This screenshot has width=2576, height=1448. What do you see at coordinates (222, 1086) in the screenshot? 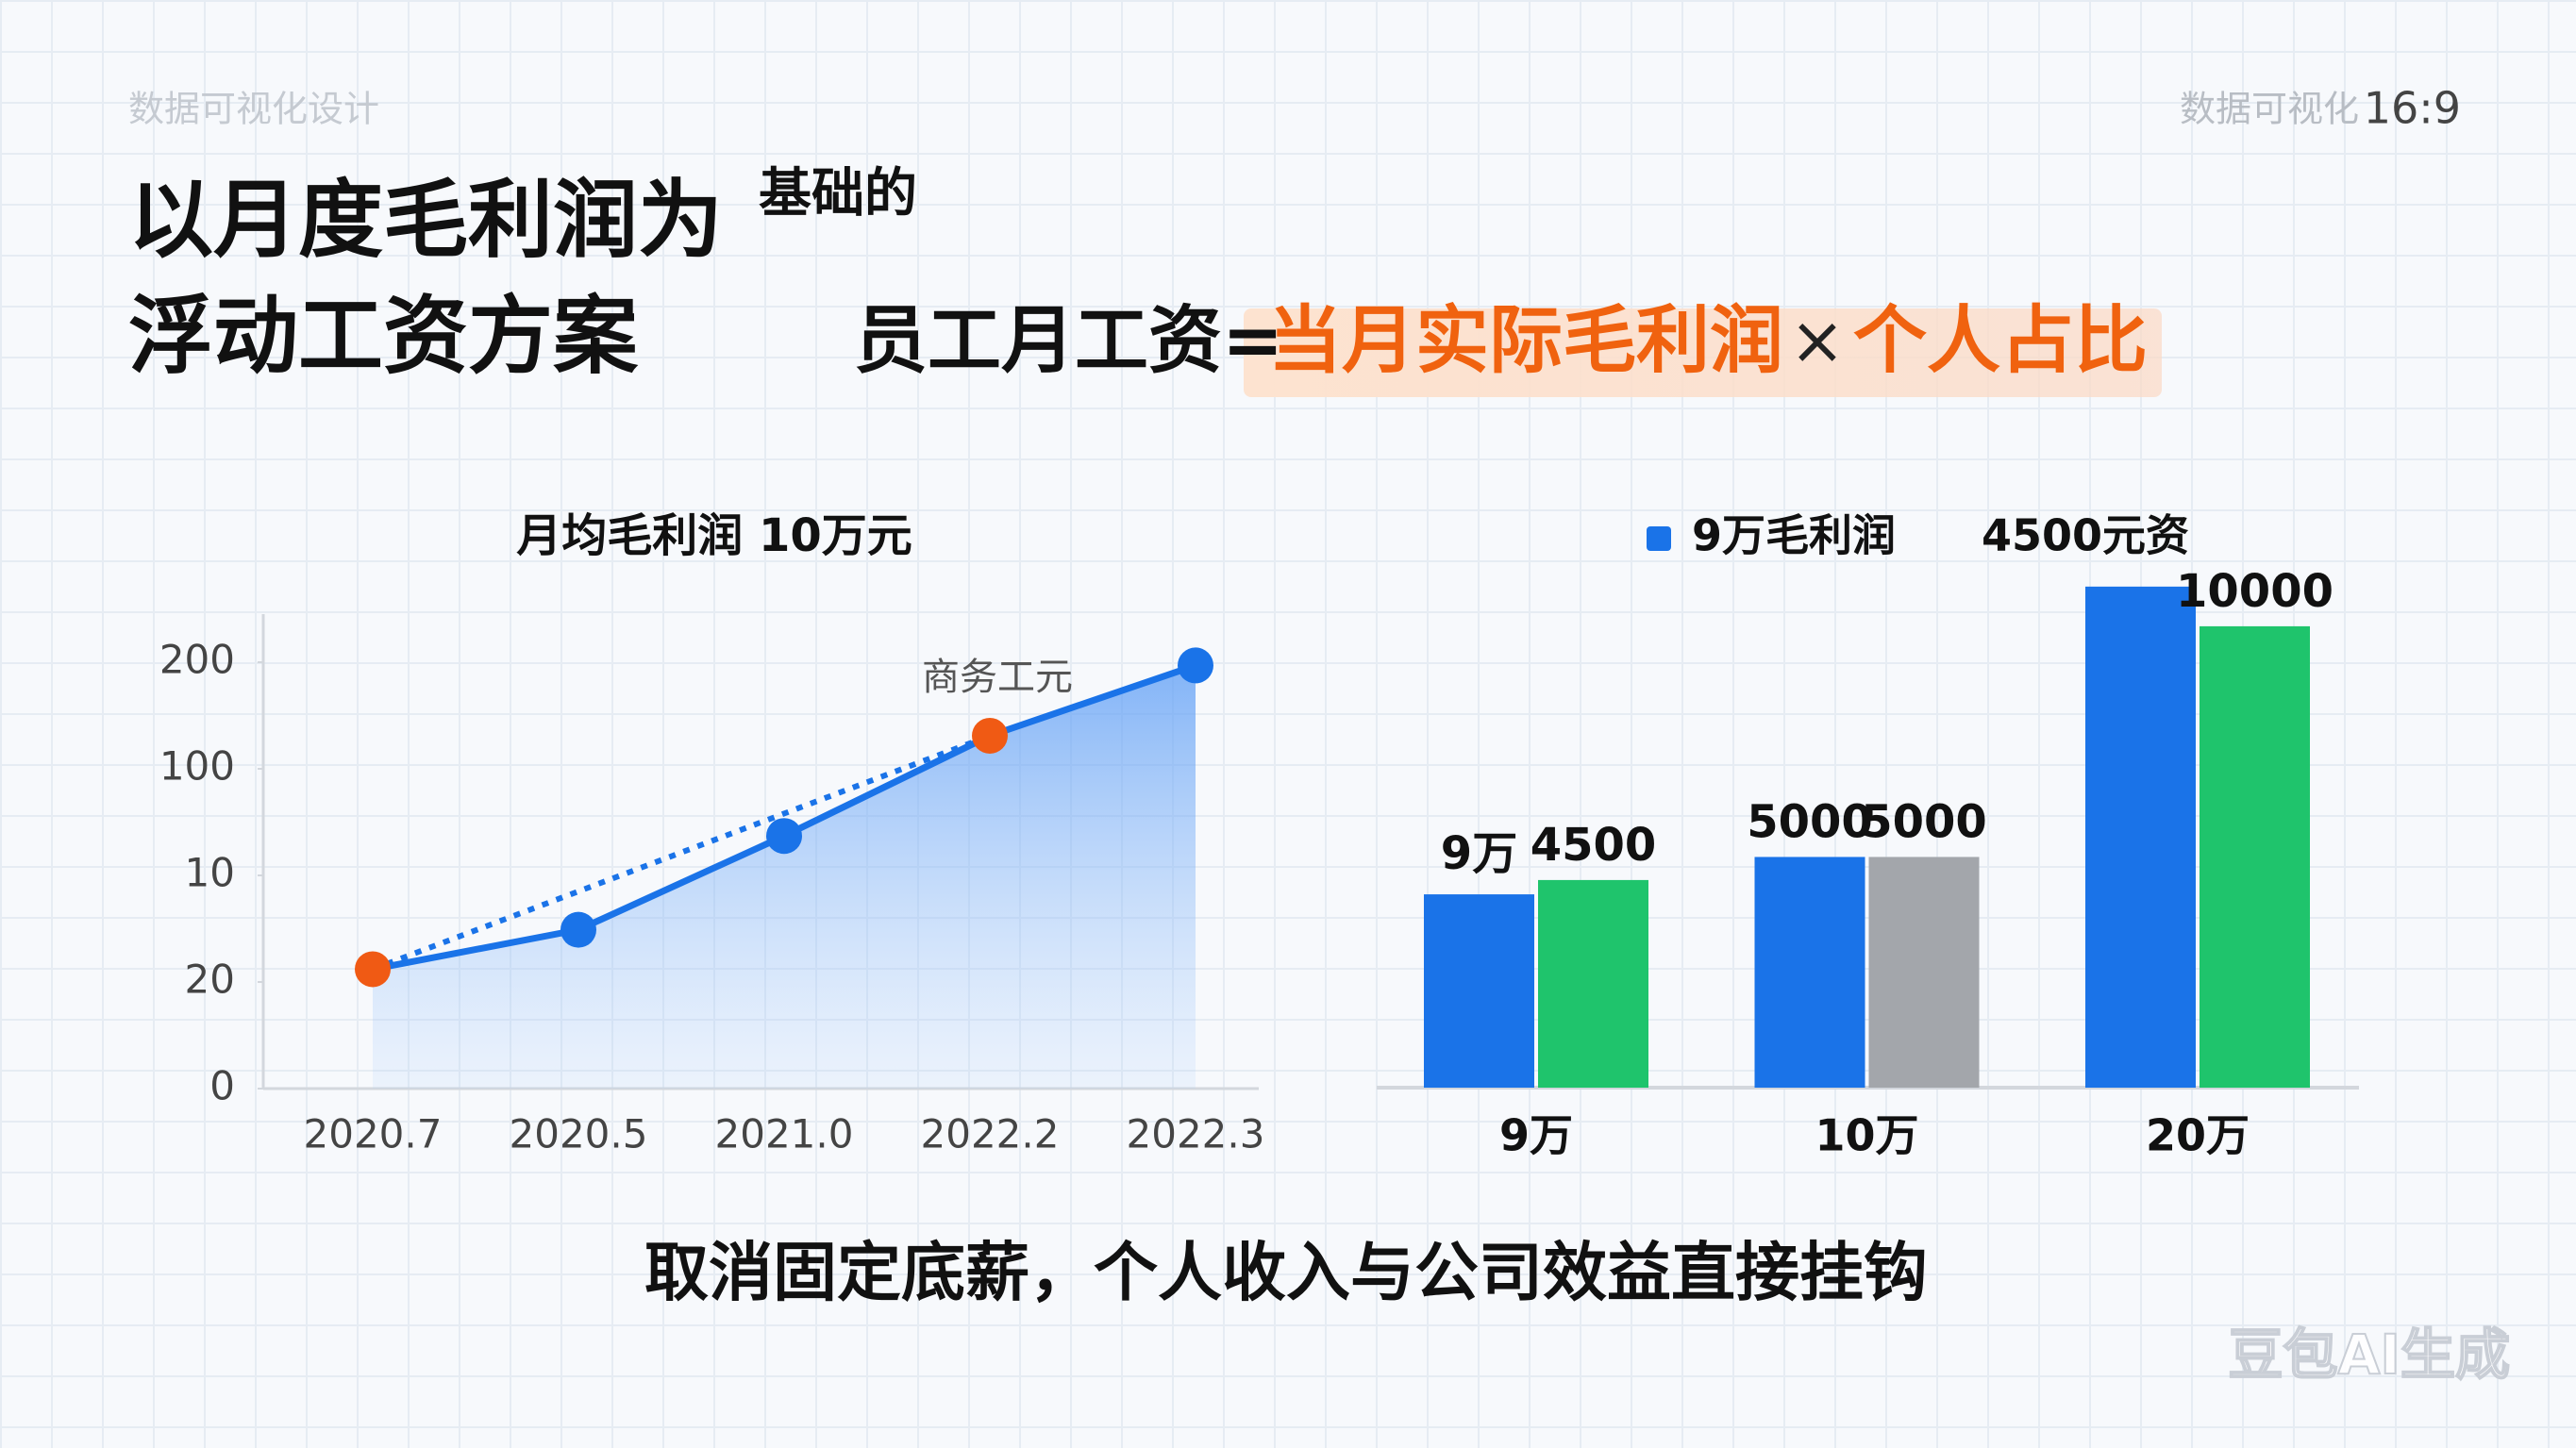
I see `y-tick-label: 0` at bounding box center [222, 1086].